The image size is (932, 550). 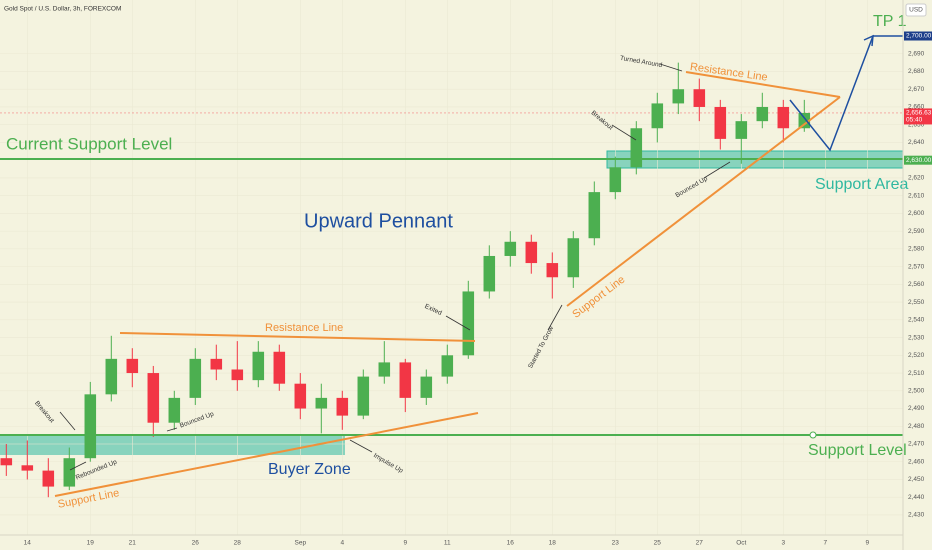 What do you see at coordinates (916, 461) in the screenshot?
I see `y-tick-label: 2,460` at bounding box center [916, 461].